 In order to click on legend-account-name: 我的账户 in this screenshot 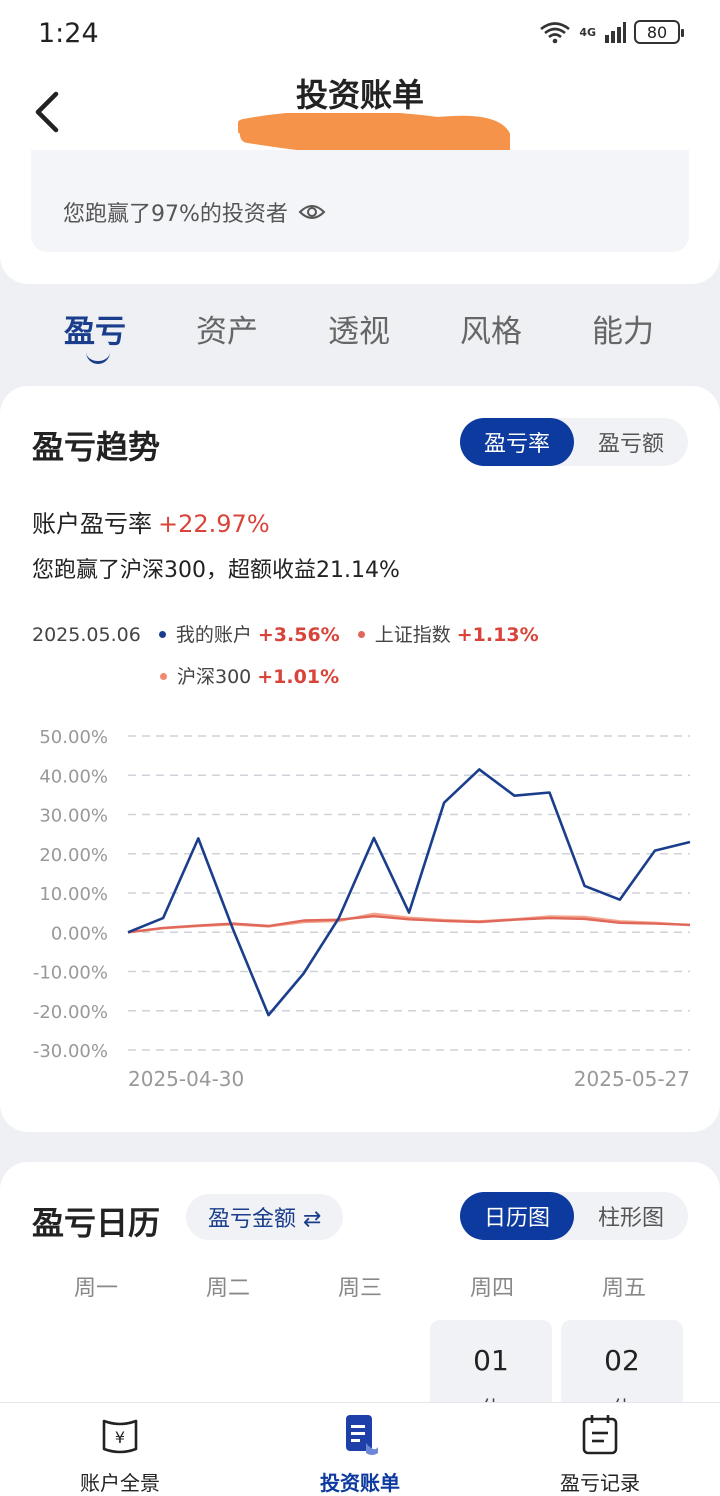, I will do `click(213, 635)`.